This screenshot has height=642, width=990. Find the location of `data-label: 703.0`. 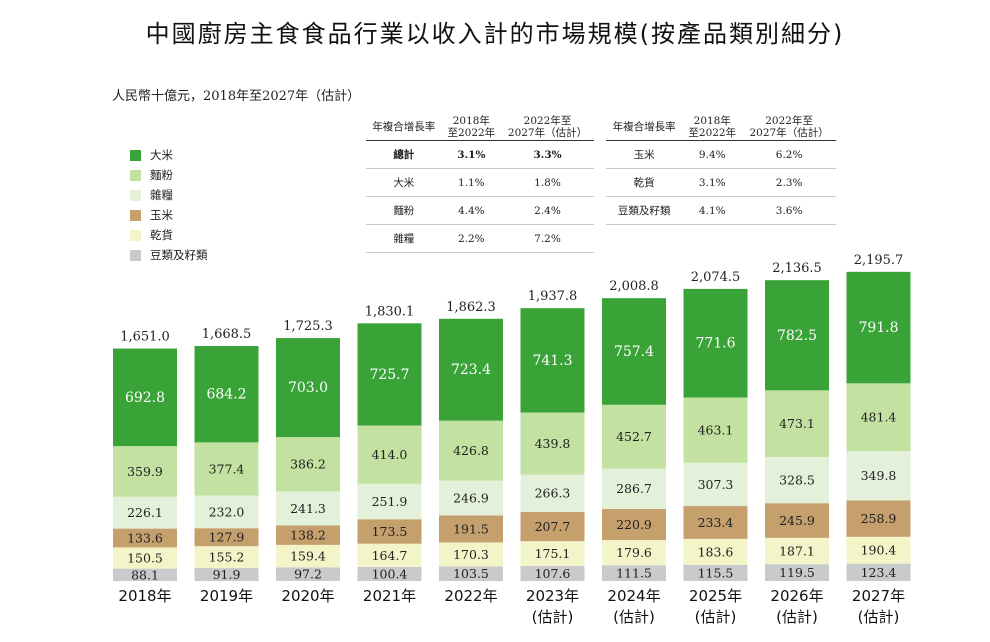

data-label: 703.0 is located at coordinates (308, 388).